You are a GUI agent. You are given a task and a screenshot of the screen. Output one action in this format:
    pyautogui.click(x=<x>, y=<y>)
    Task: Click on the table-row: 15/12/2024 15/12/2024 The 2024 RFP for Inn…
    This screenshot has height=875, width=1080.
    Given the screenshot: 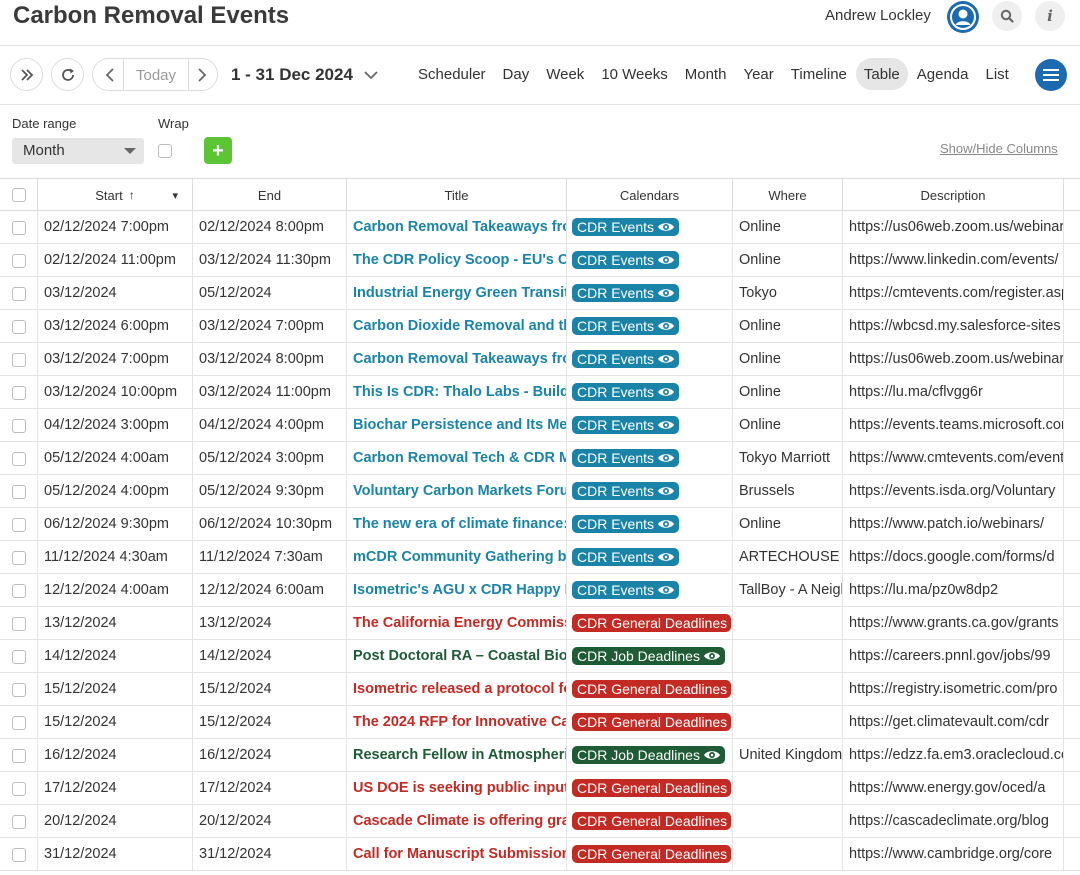 What is the action you would take?
    pyautogui.click(x=540, y=722)
    